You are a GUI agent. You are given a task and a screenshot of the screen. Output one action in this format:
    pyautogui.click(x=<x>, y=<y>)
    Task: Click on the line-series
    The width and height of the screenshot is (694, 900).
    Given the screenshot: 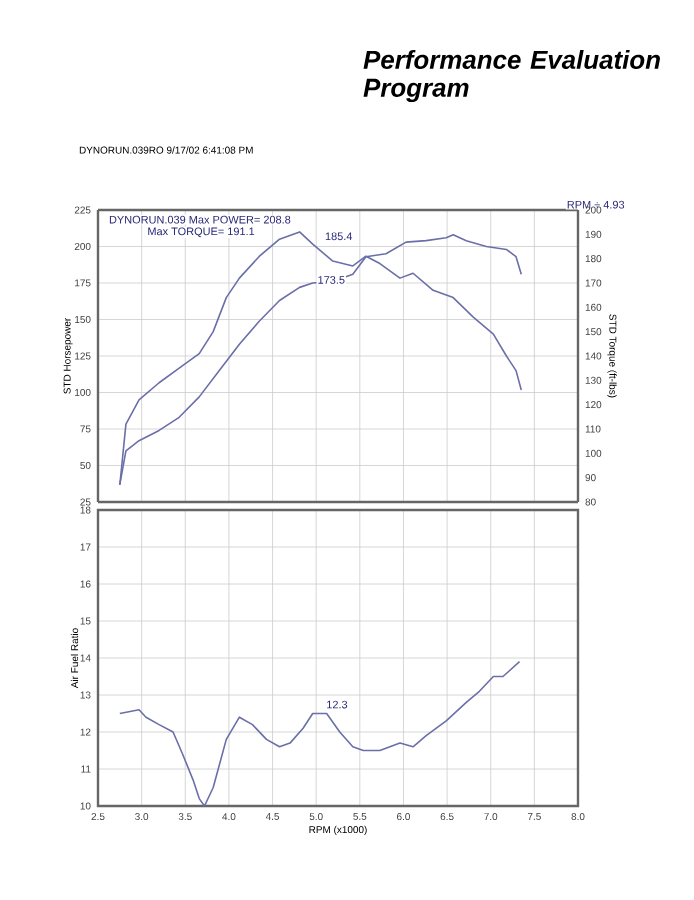 What is the action you would take?
    pyautogui.click(x=320, y=733)
    